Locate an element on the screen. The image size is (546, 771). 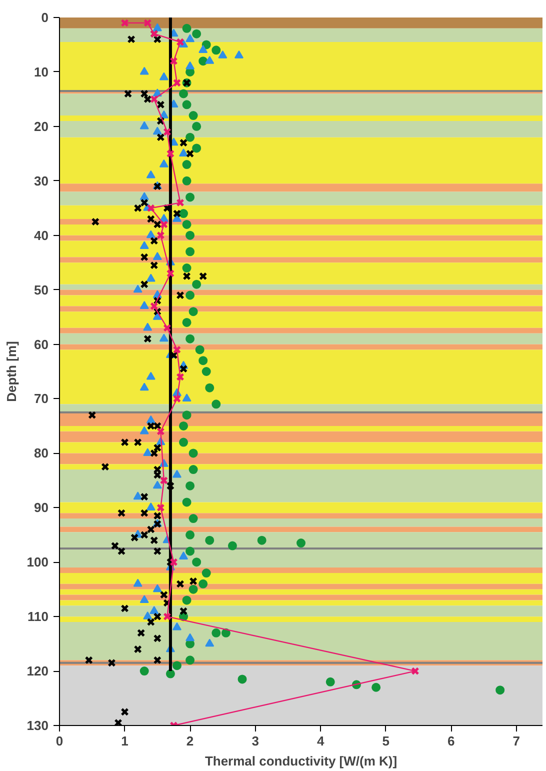
y-tick-label: 120 is located at coordinates (37, 671).